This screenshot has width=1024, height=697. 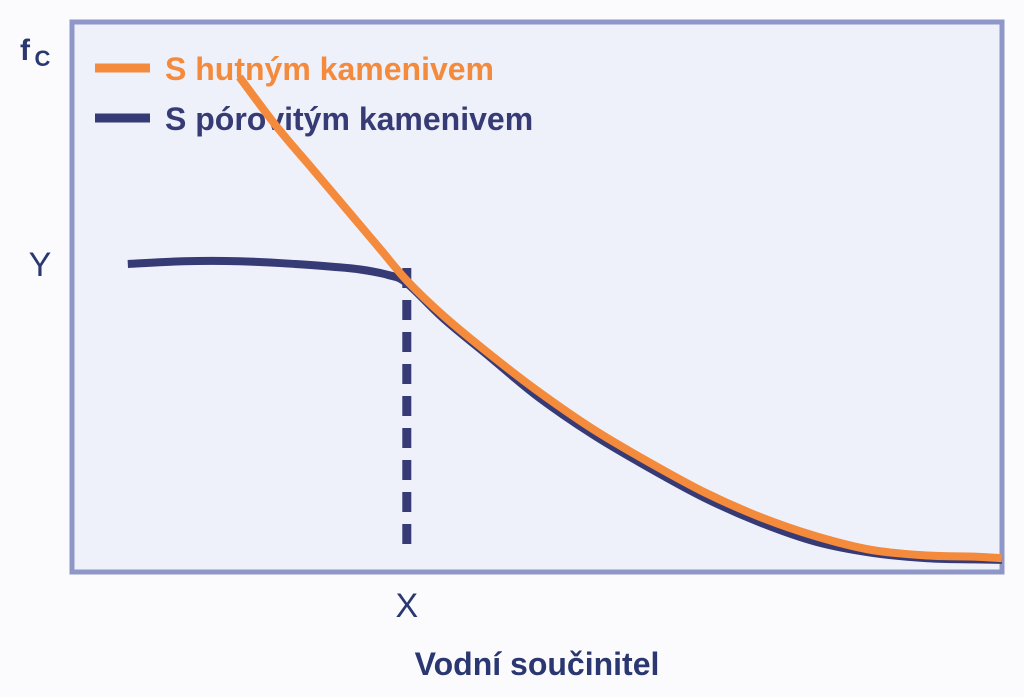 I want to click on y-tick-label: Y, so click(x=40, y=265).